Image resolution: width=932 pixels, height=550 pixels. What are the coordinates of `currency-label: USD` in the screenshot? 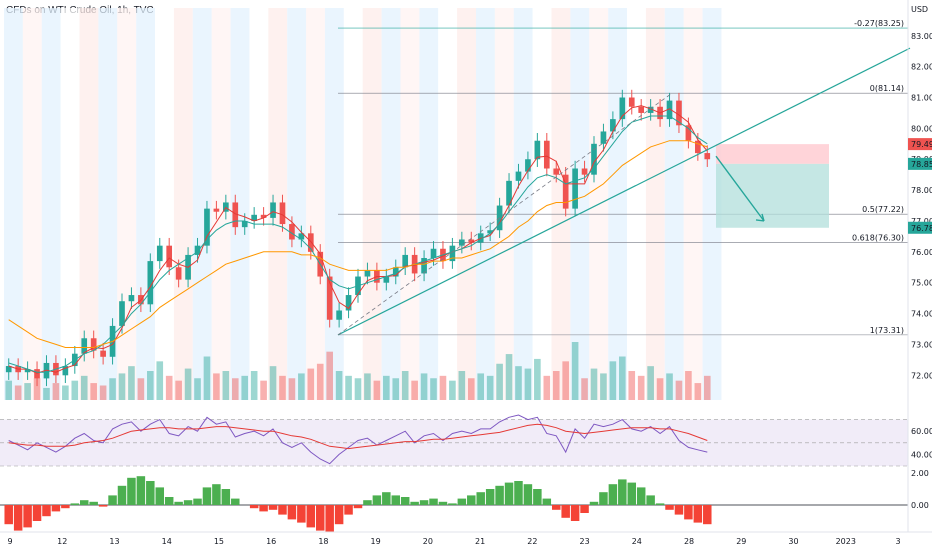 It's located at (919, 9).